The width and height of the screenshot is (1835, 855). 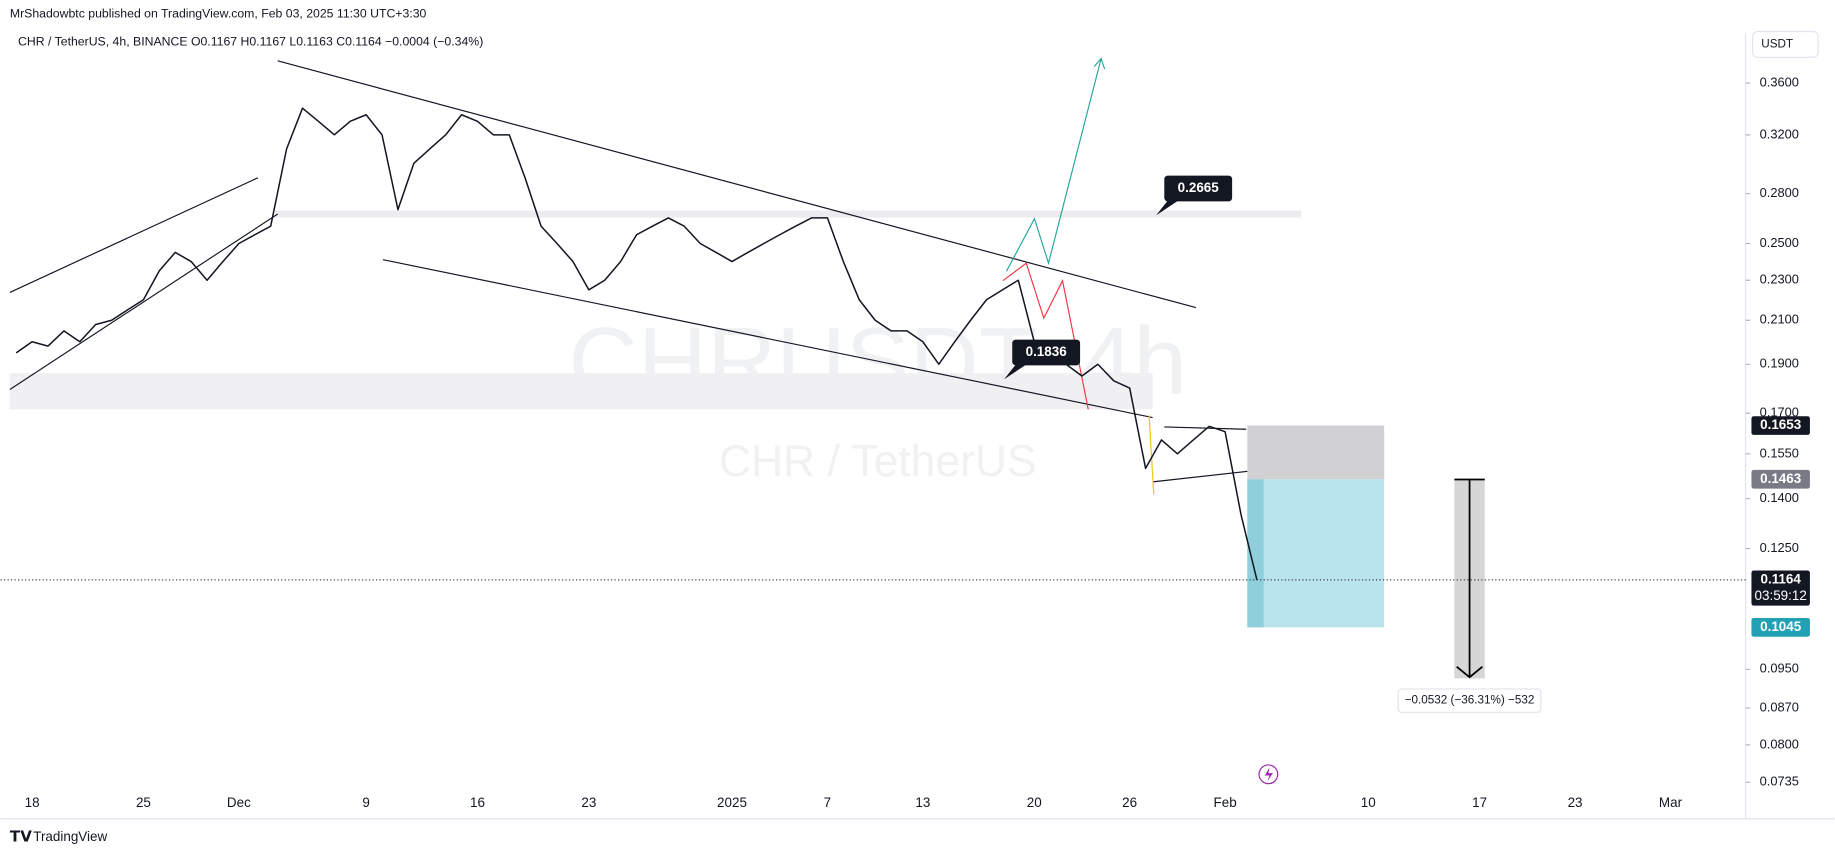 What do you see at coordinates (1099, 63) in the screenshot?
I see `arrow-head` at bounding box center [1099, 63].